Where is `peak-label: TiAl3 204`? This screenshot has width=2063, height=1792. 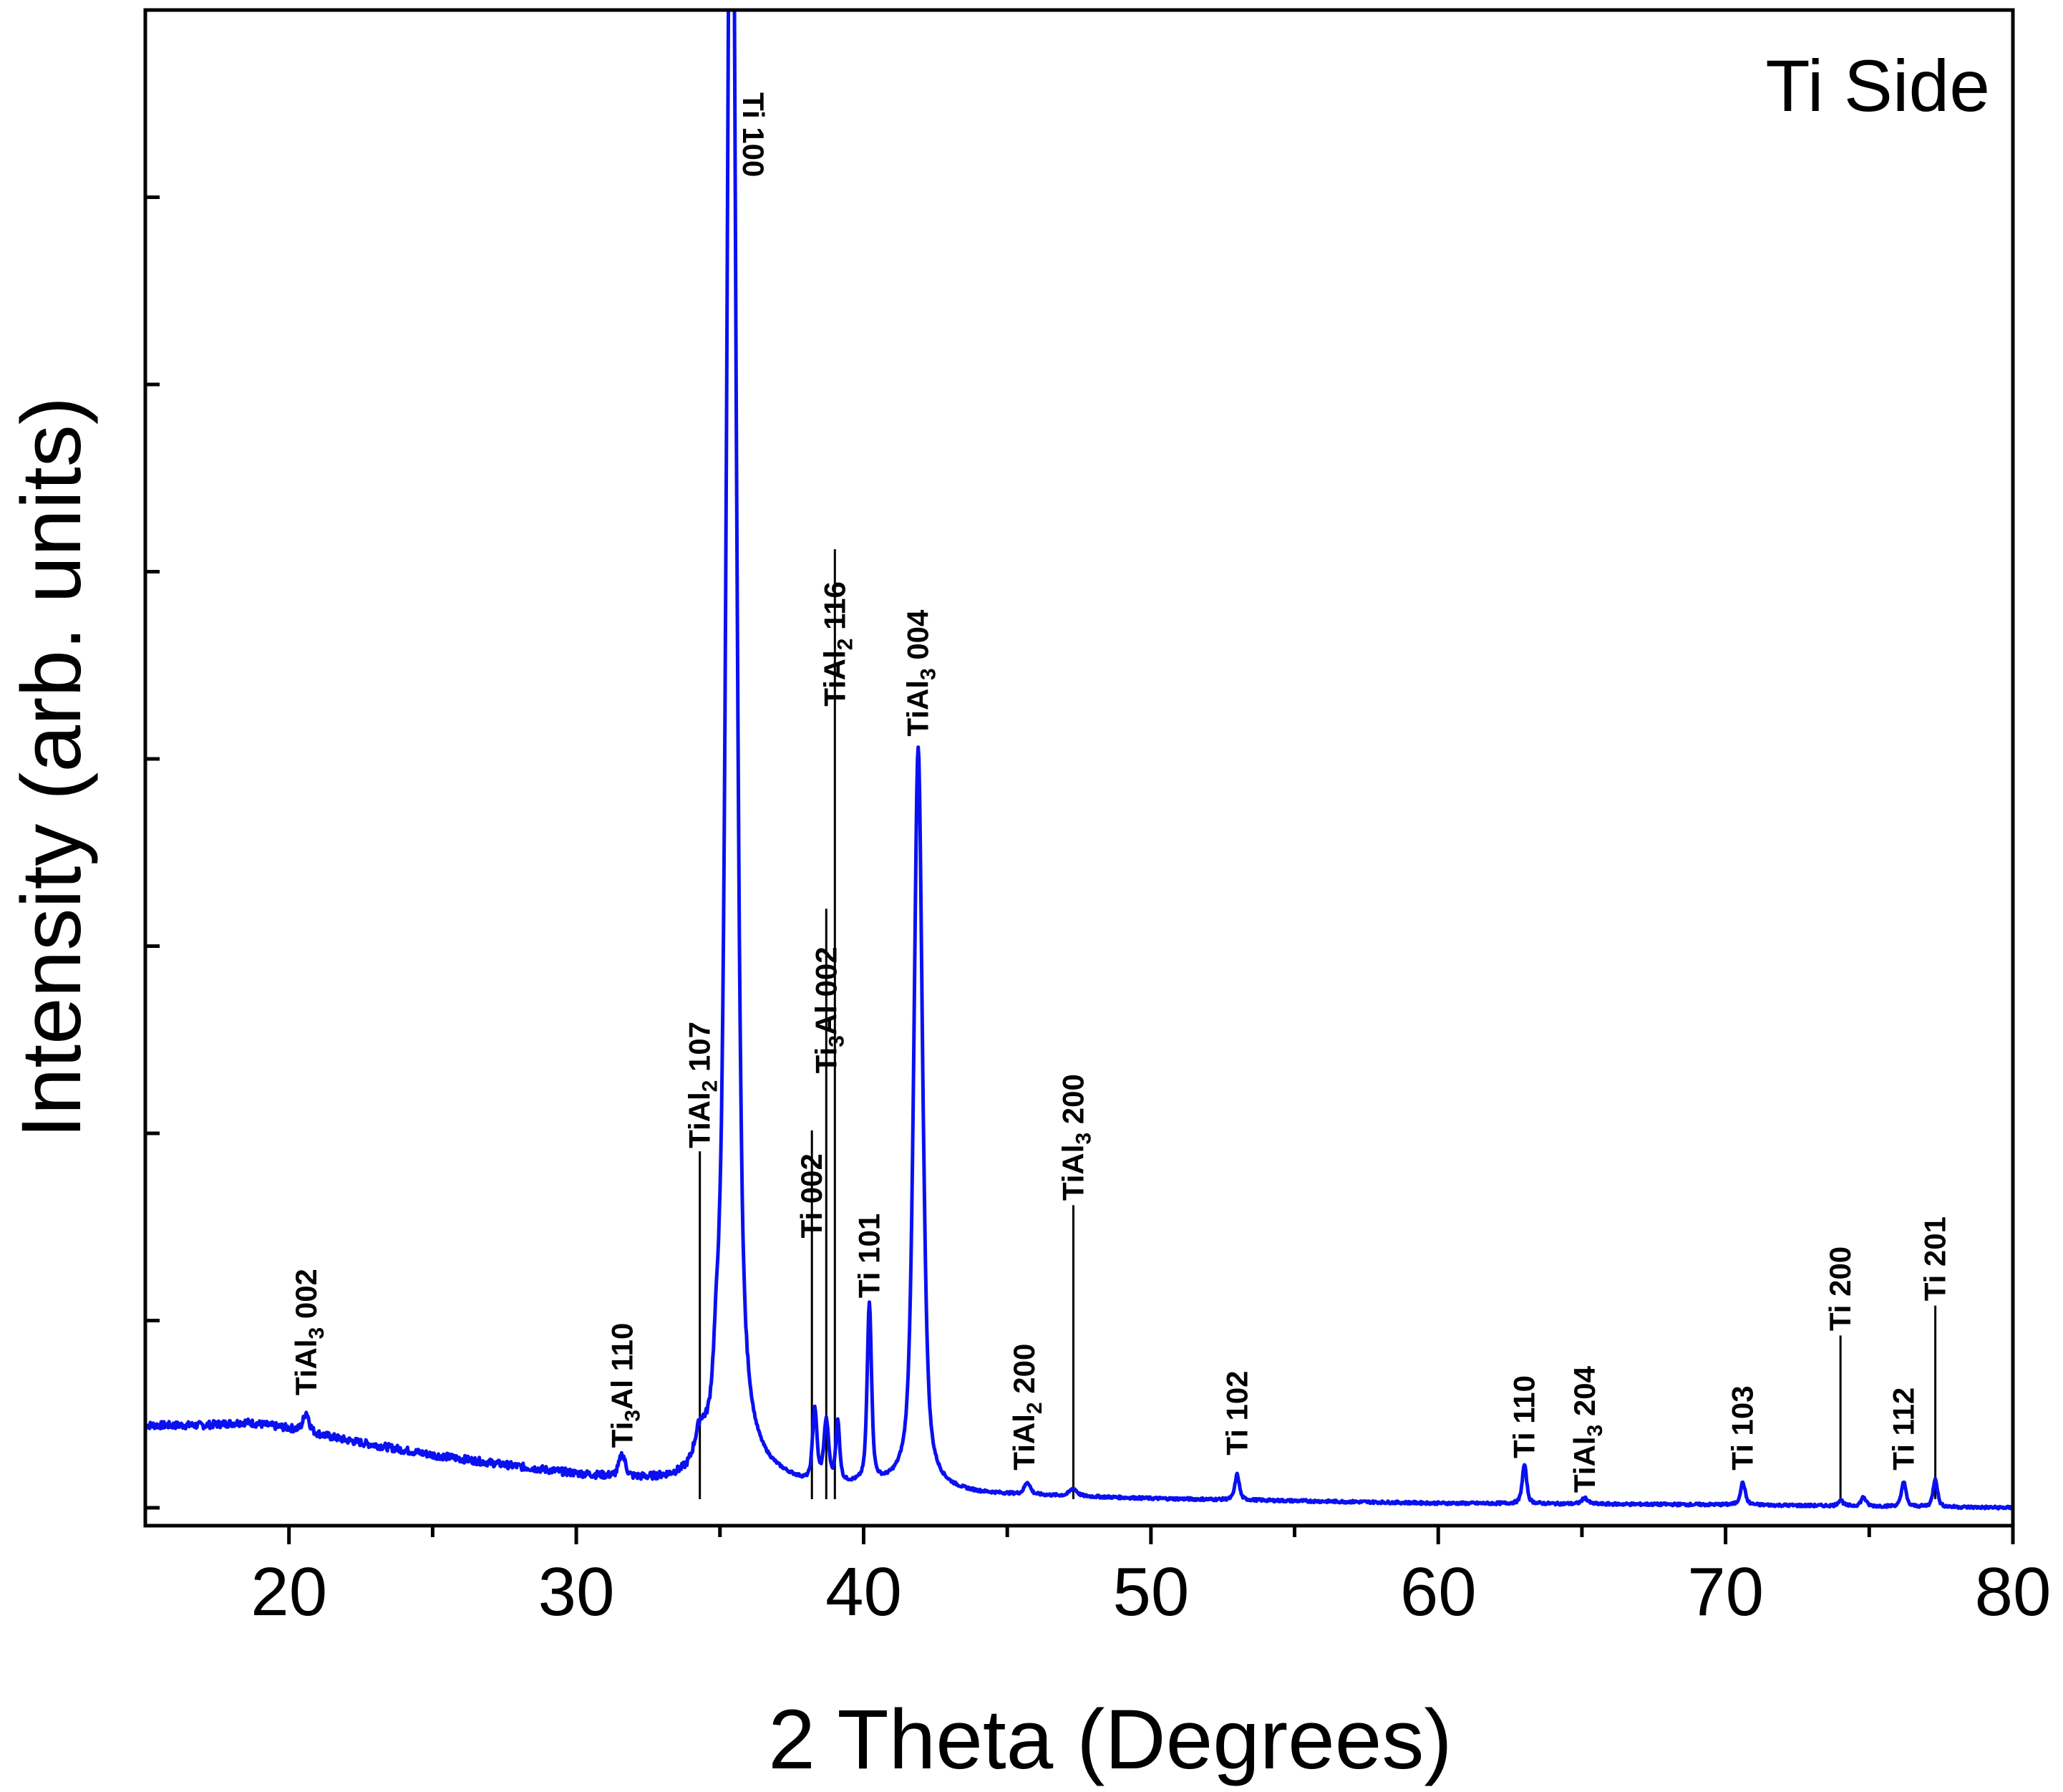
peak-label: TiAl3 204 is located at coordinates (1587, 1429).